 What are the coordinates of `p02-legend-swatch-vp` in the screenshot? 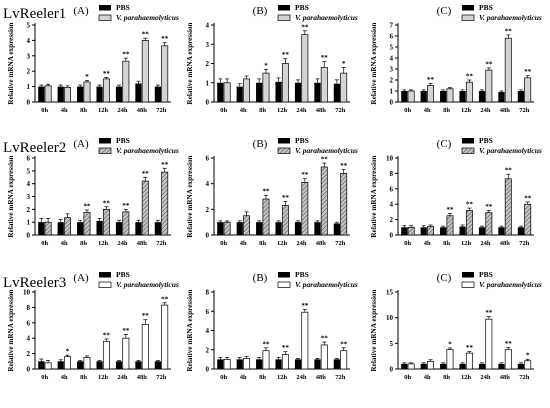 It's located at (468, 17).